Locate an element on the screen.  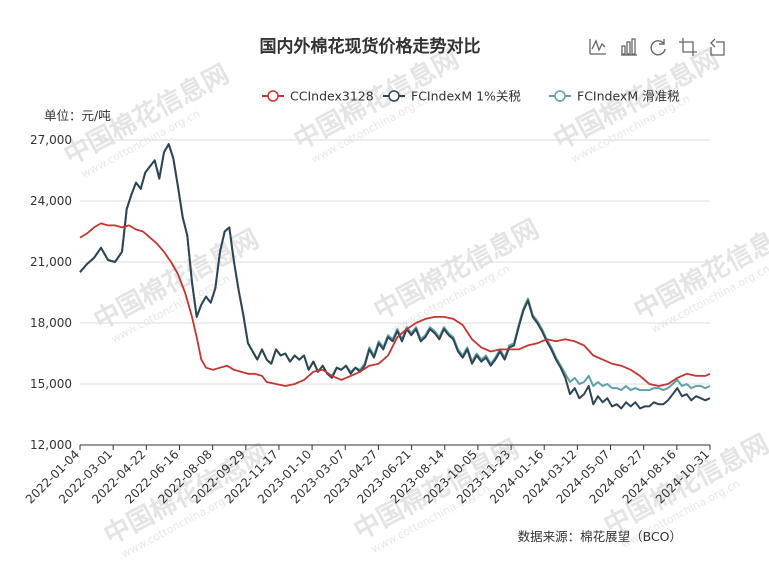
legend-item: FCIndexM 滑准税 is located at coordinates (614, 96).